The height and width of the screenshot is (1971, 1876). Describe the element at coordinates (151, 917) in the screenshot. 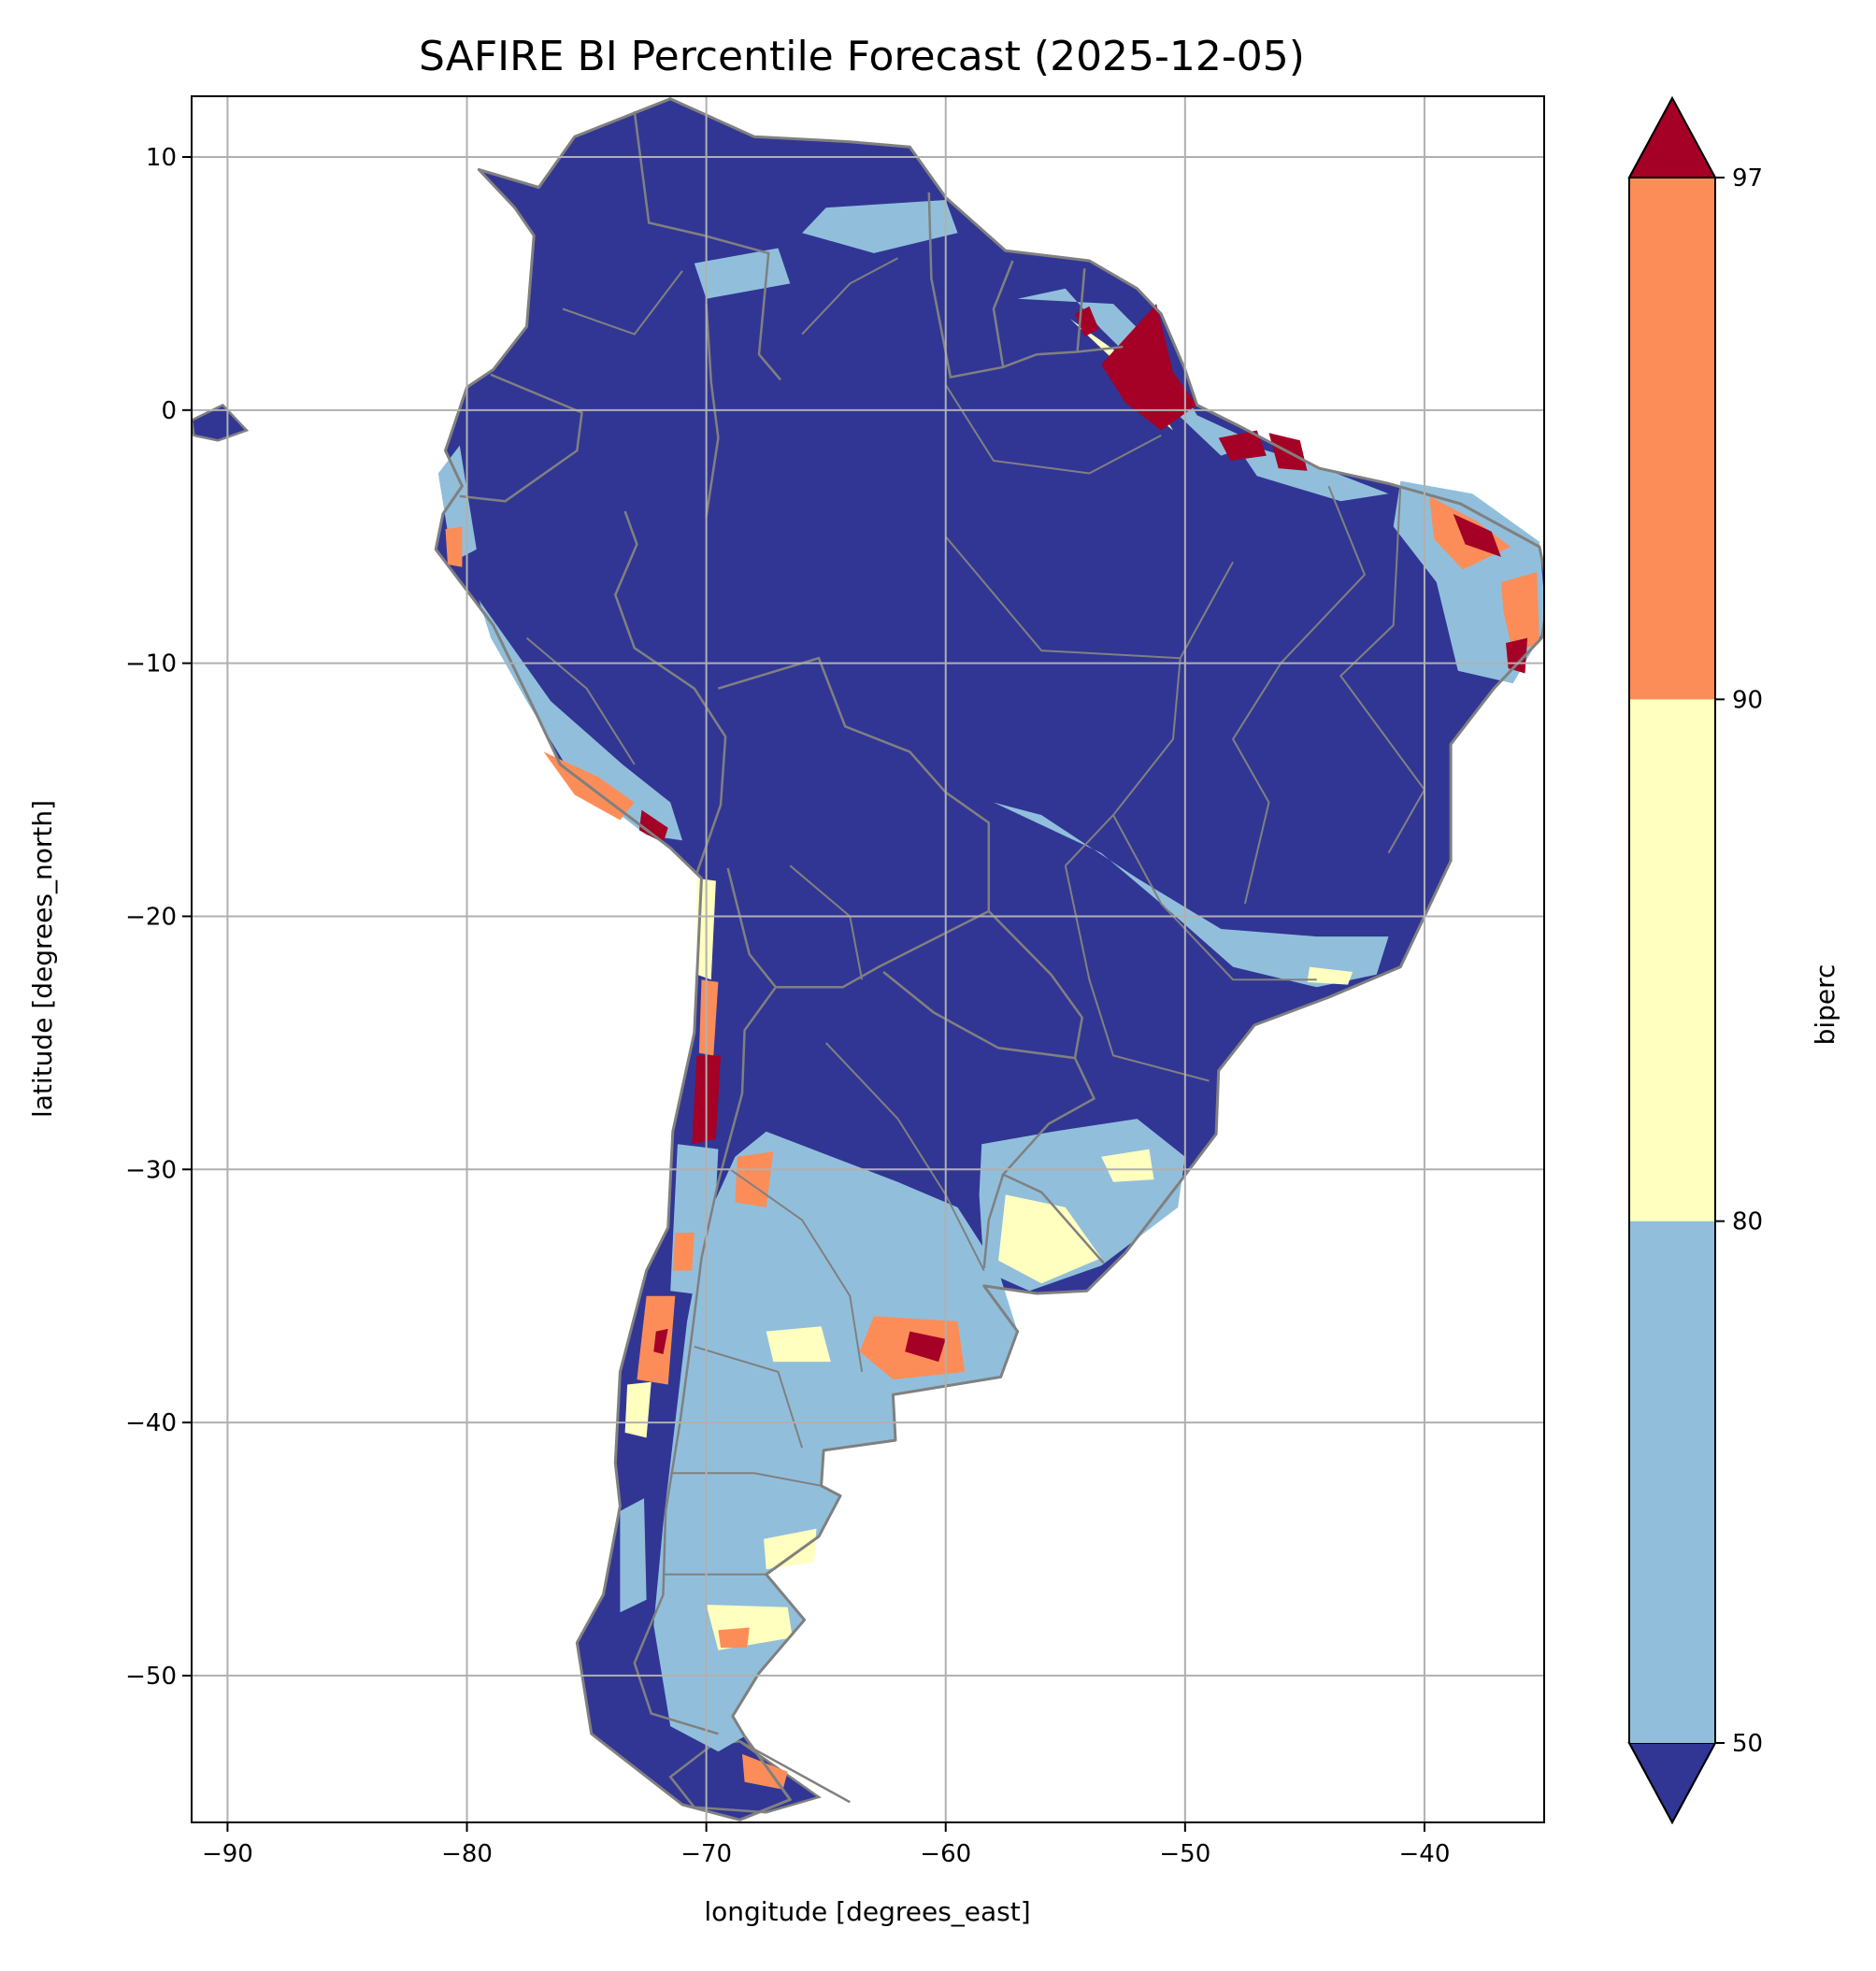

I see `y-tick-label: −20` at that location.